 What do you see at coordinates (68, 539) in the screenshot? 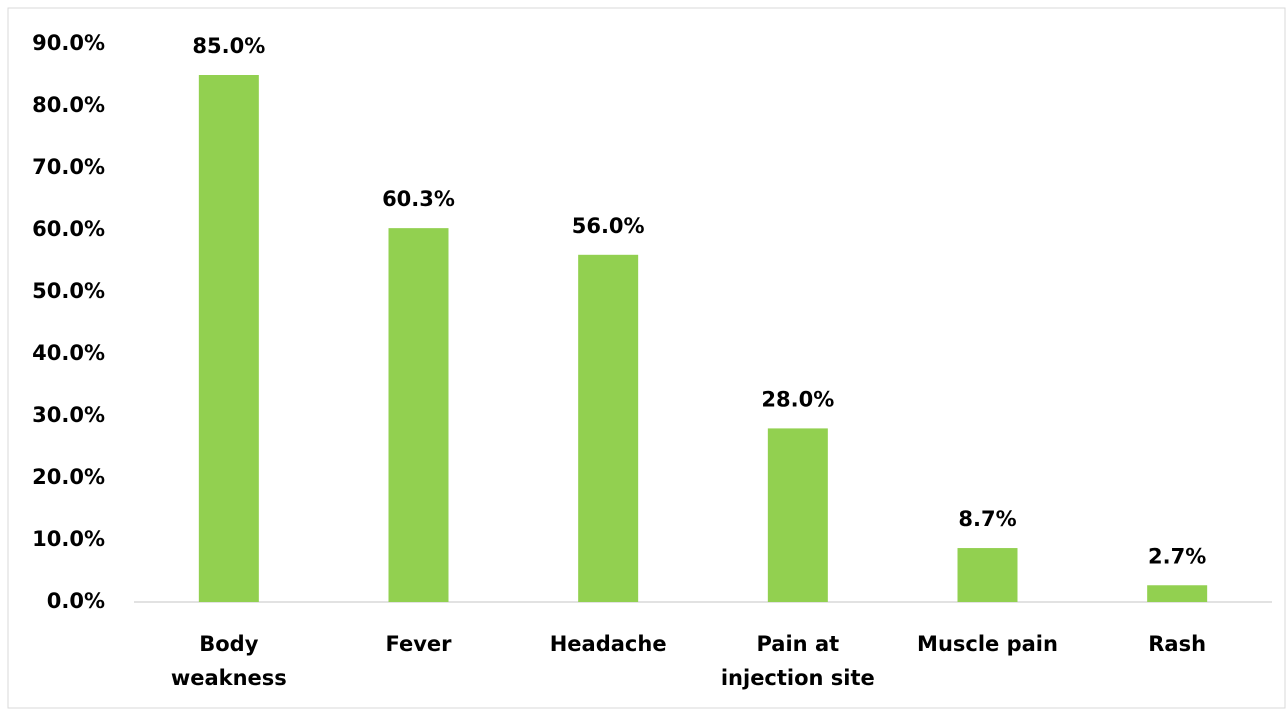
I see `y-tick-label: 10.0%` at bounding box center [68, 539].